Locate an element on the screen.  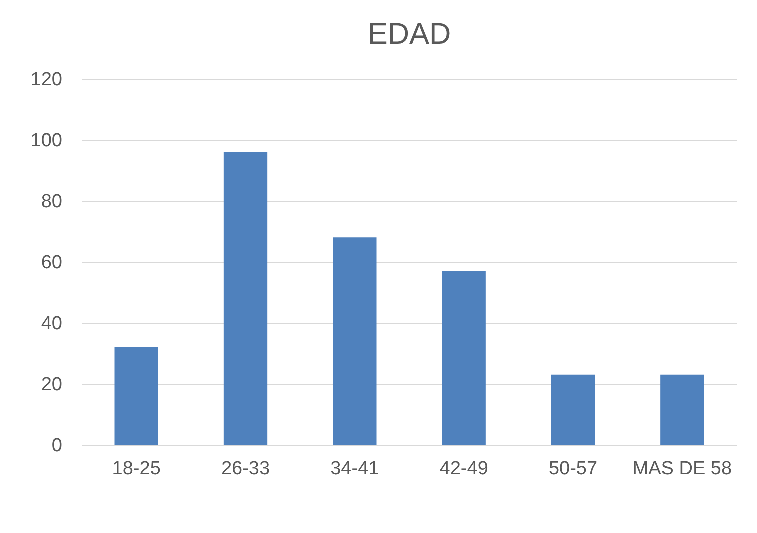
y-tick-label: 80 is located at coordinates (51, 202).